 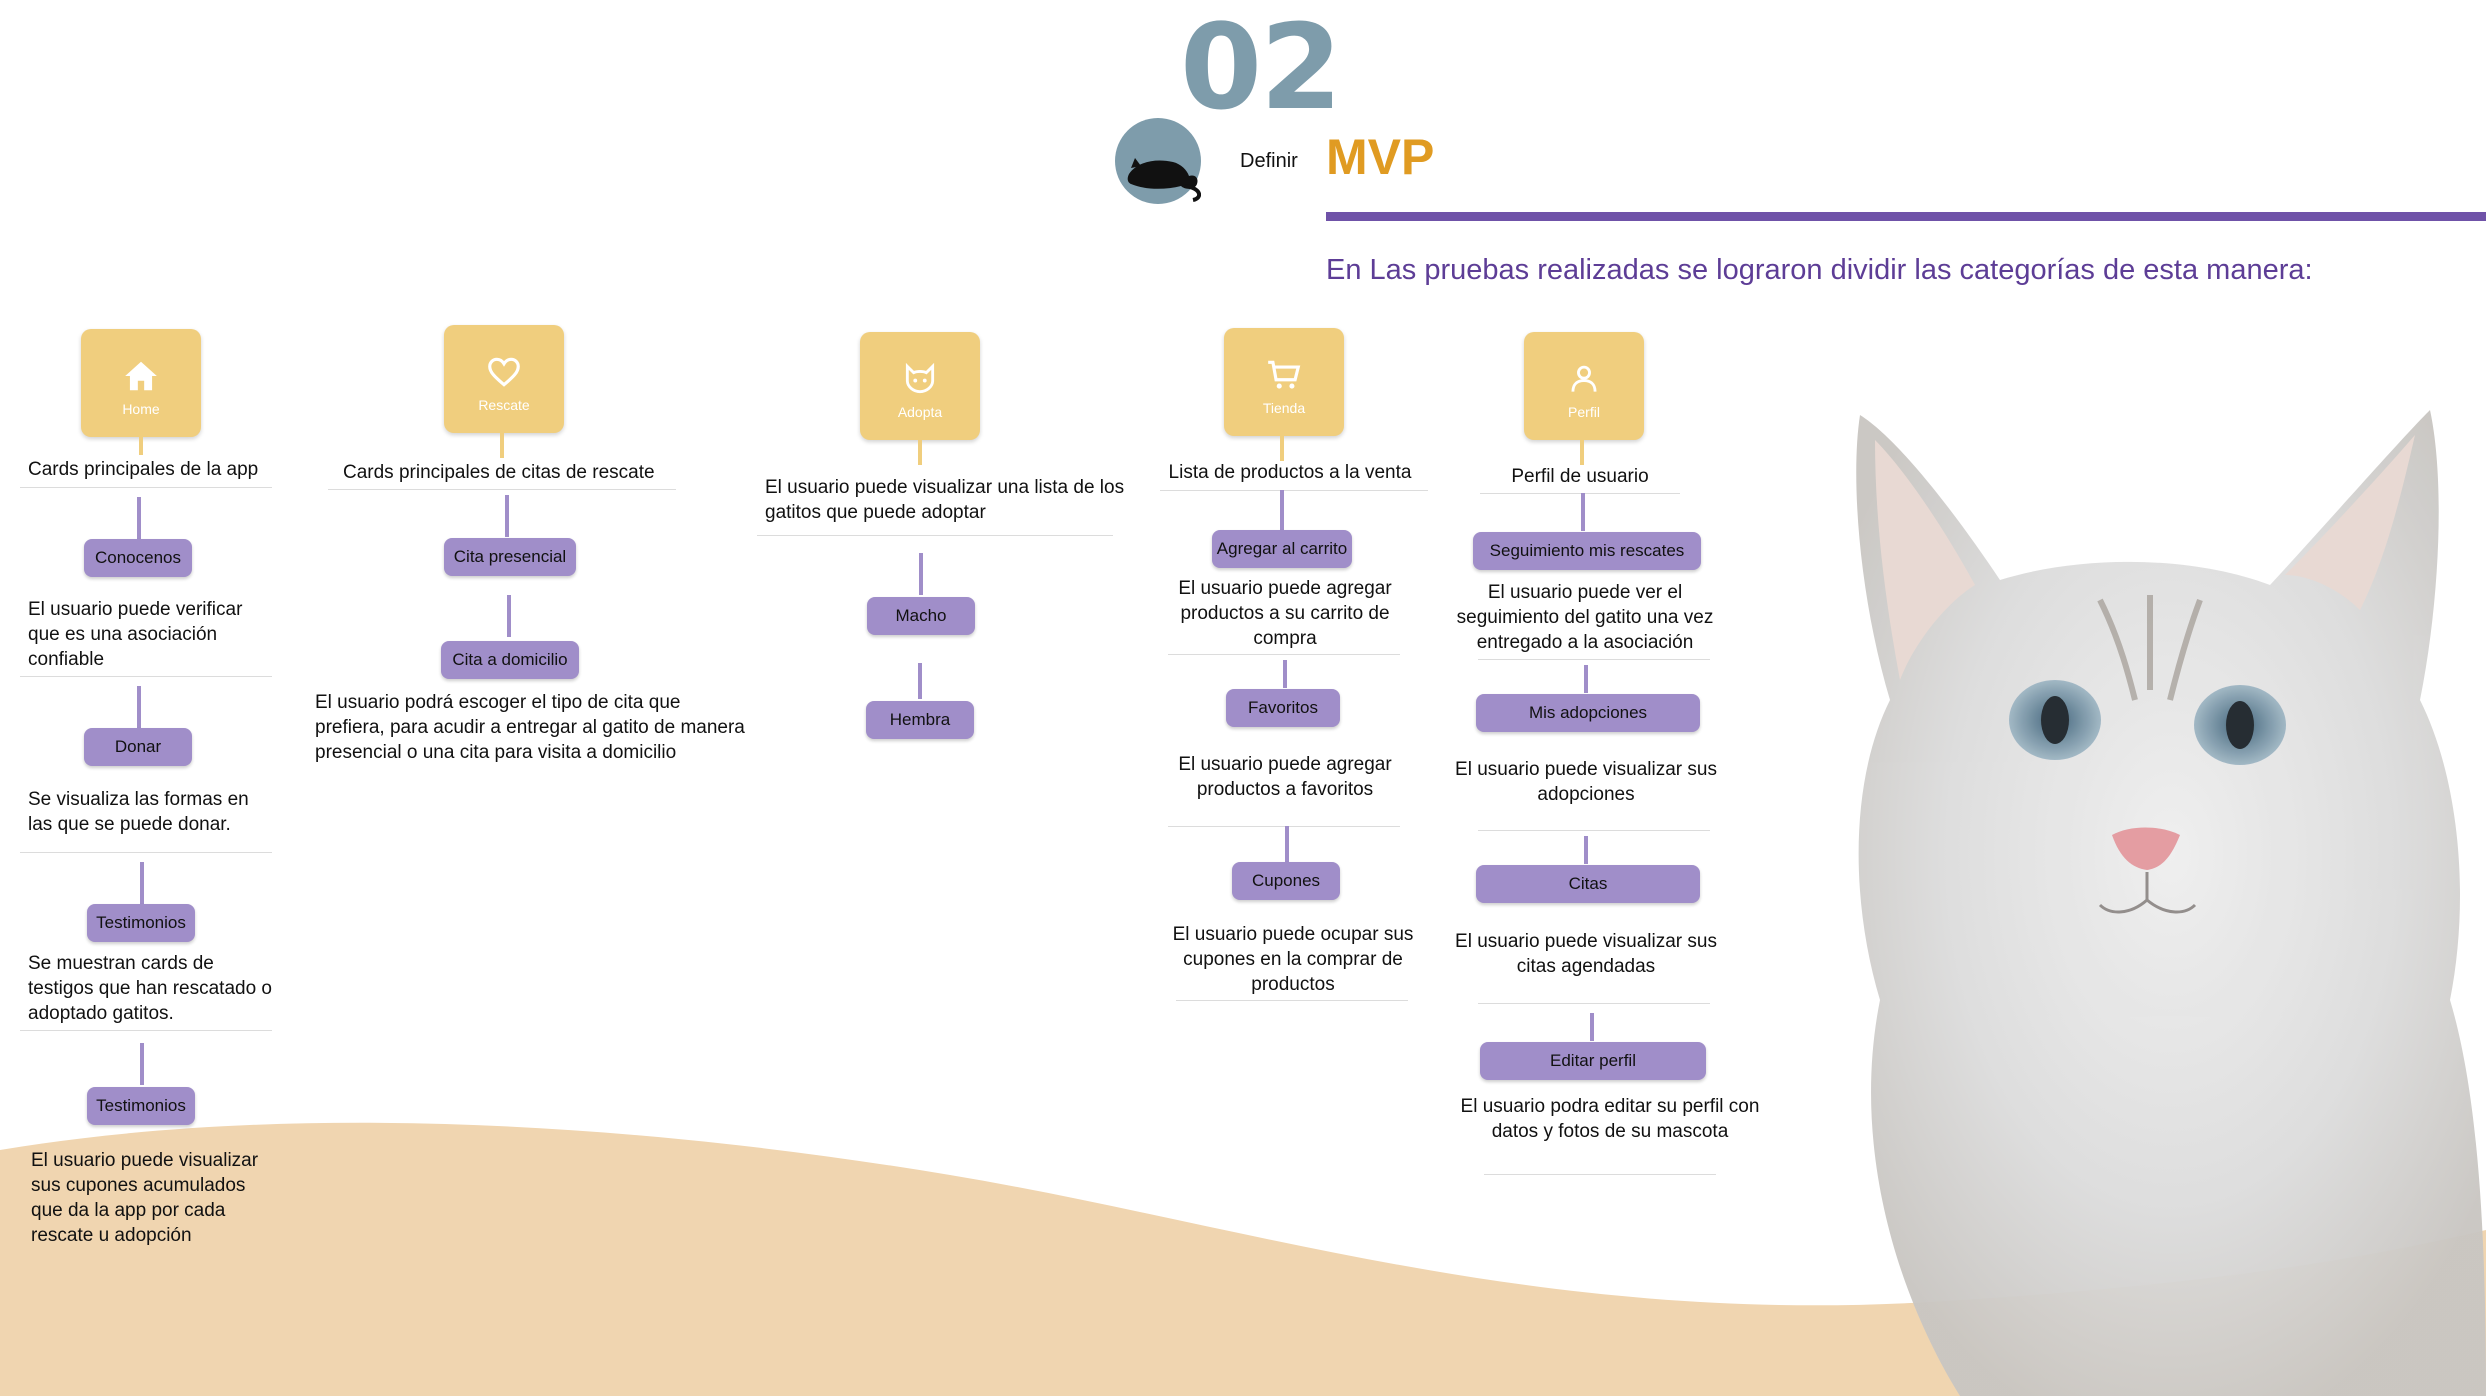 I want to click on user-icon, so click(x=1584, y=378).